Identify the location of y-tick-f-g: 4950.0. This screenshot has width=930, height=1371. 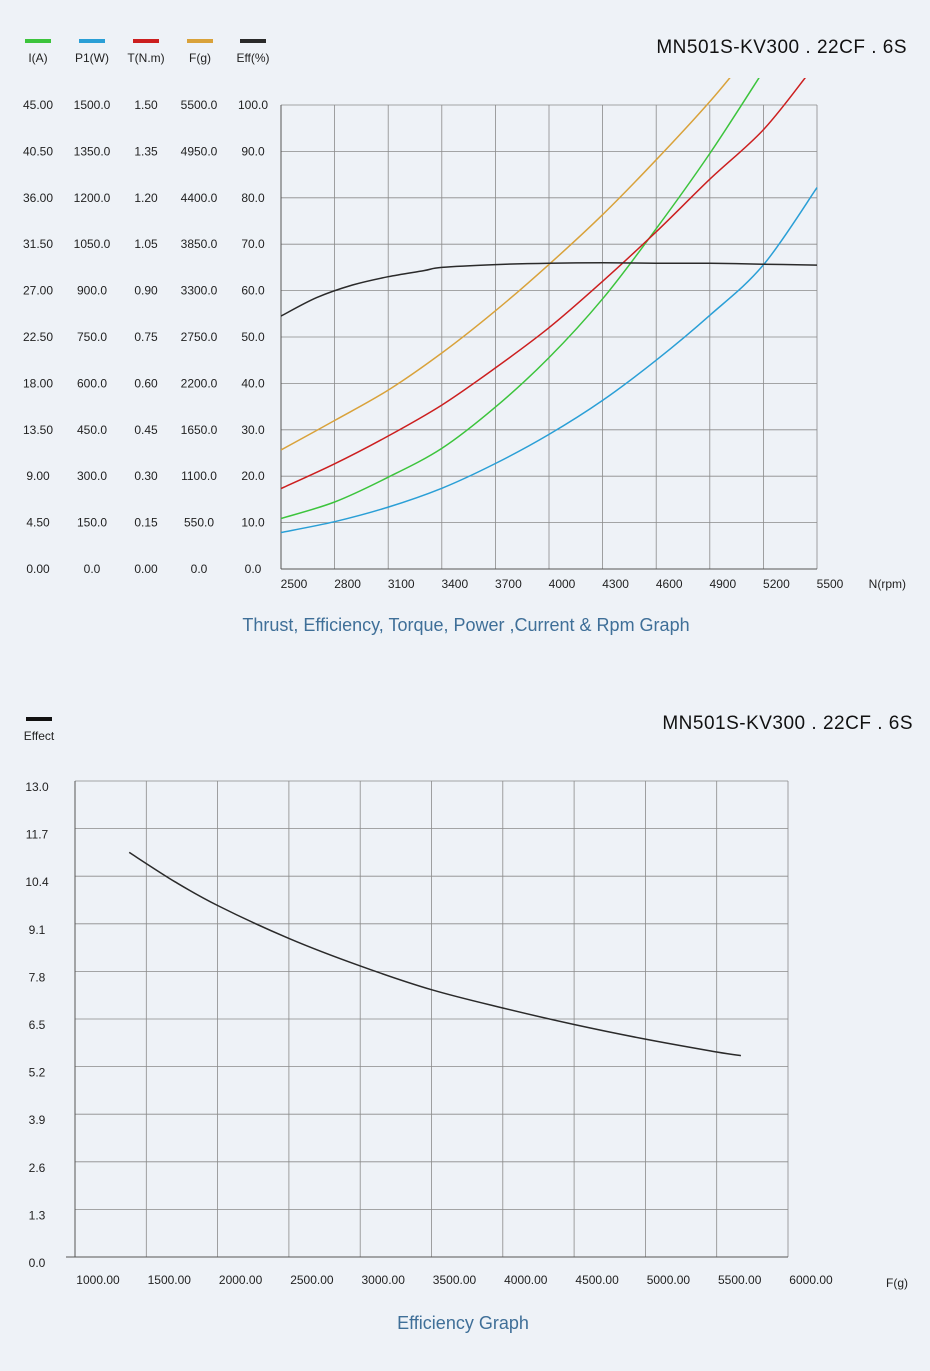
(199, 151).